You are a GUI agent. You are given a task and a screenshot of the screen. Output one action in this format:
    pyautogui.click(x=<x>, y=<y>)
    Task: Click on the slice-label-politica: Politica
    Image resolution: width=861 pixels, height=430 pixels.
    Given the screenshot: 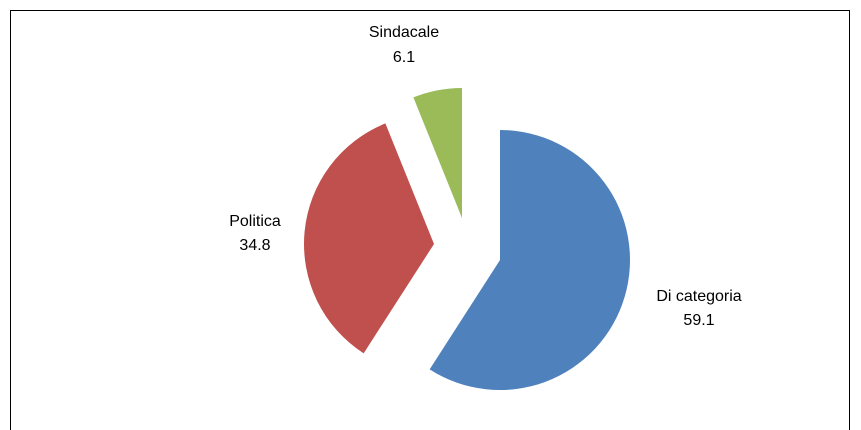 What is the action you would take?
    pyautogui.click(x=255, y=221)
    